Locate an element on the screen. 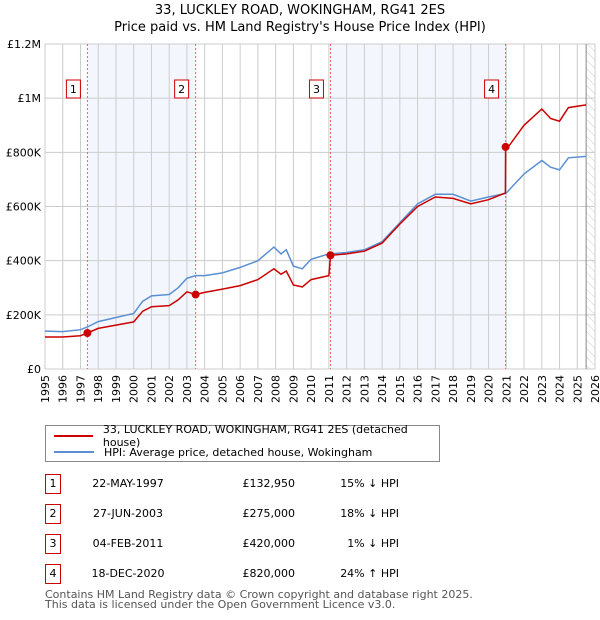 This screenshot has width=600, height=620. x-tick-label: 1995 is located at coordinates (45, 389).